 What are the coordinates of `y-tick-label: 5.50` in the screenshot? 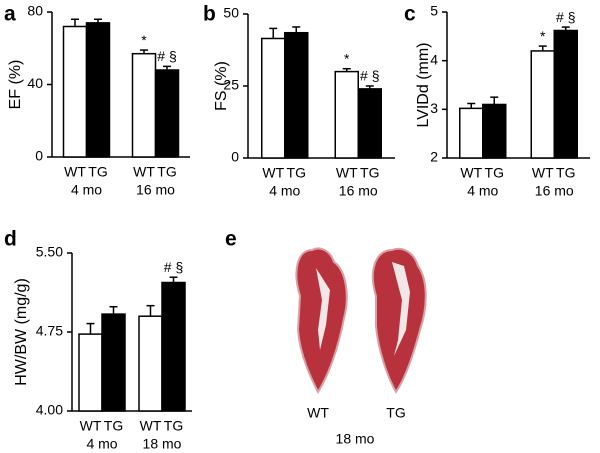 It's located at (49, 252).